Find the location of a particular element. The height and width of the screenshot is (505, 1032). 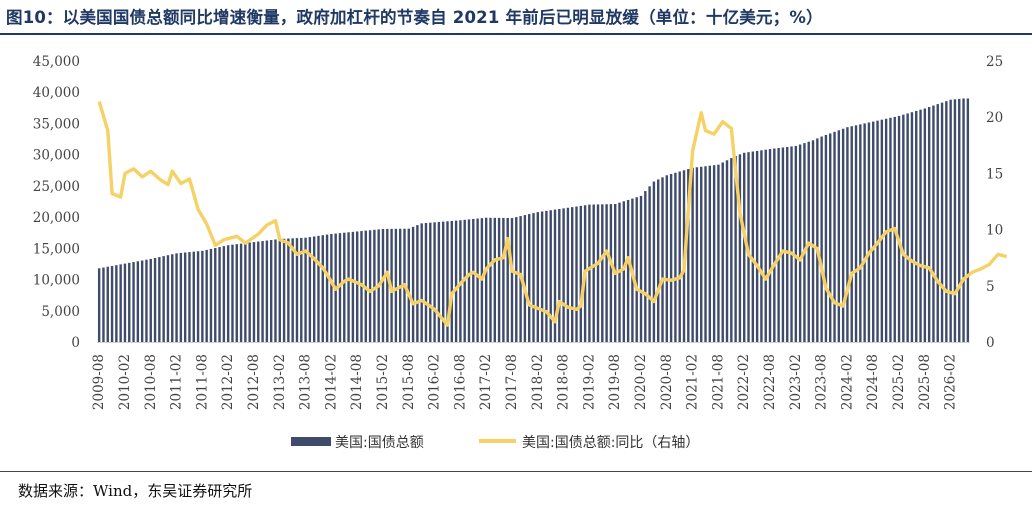

x-tick-label: 2023-02 is located at coordinates (796, 382).